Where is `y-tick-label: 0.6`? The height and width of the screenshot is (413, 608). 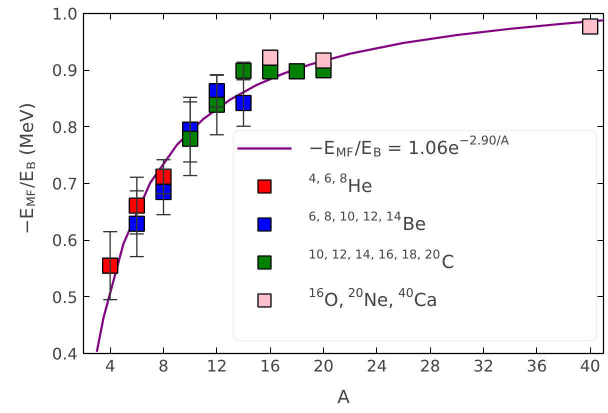 y-tick-label: 0.6 is located at coordinates (65, 240).